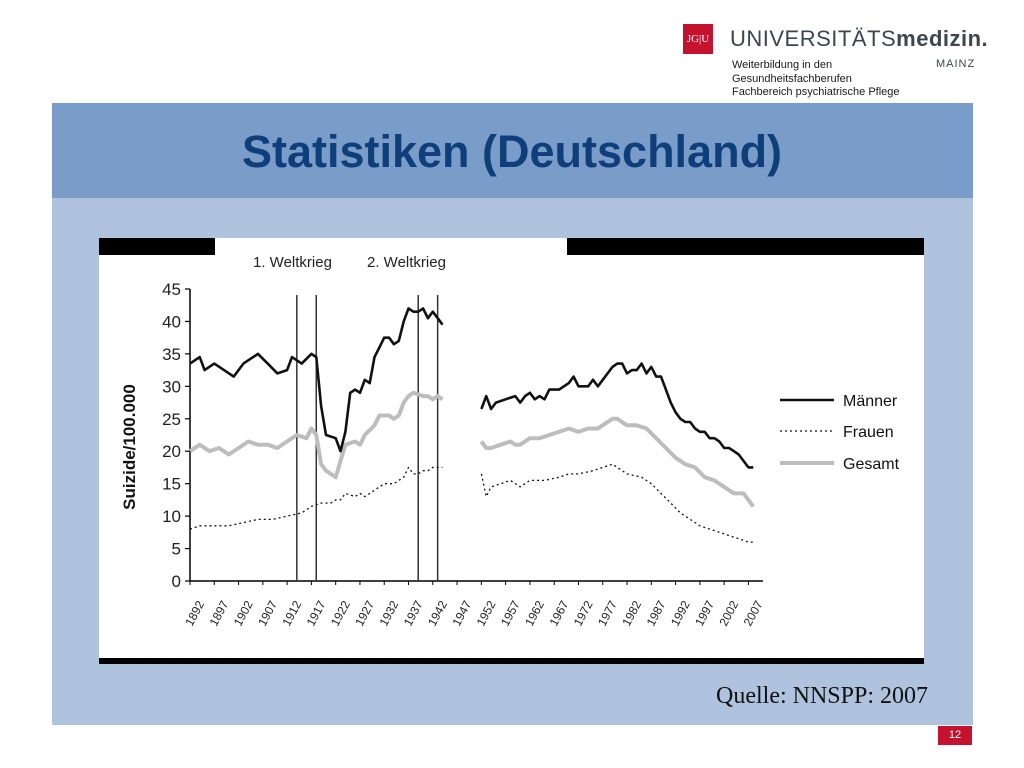 This screenshot has width=1024, height=768. I want to click on x-tick-label: 1977, so click(607, 613).